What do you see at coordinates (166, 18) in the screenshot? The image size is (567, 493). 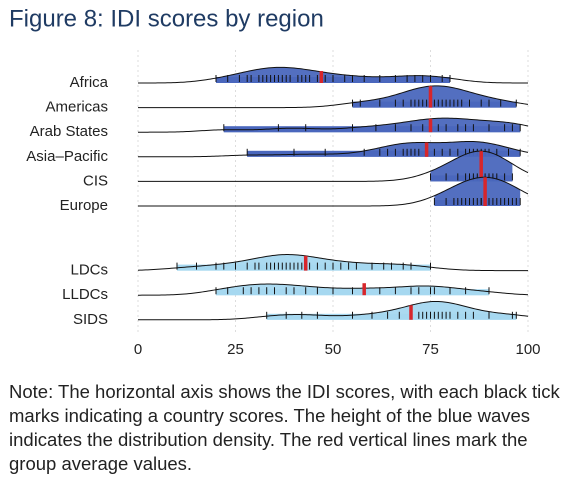 I see `chart-title: Figure 8: IDI scores by region` at bounding box center [166, 18].